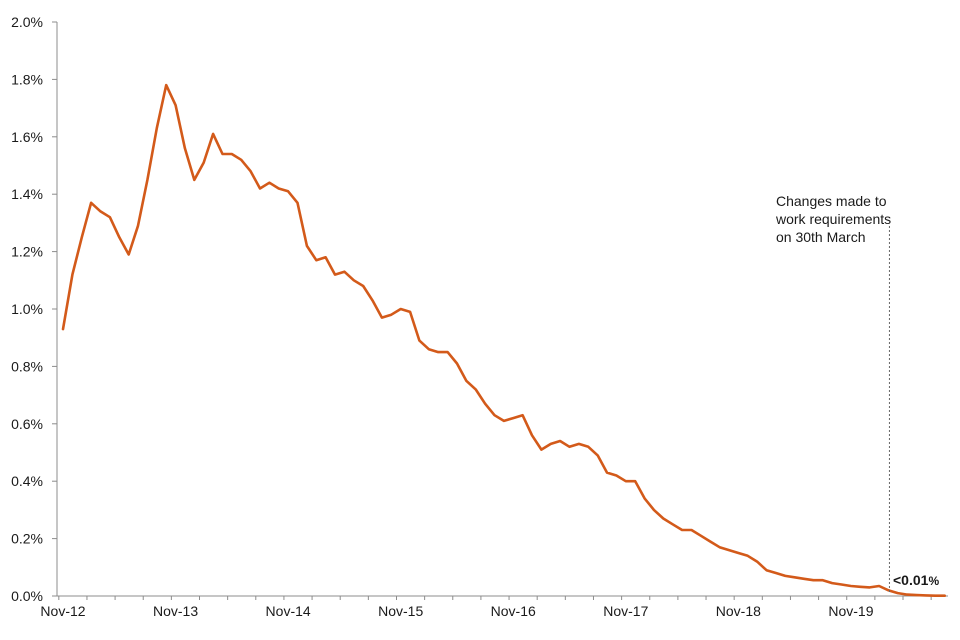 The height and width of the screenshot is (640, 960). What do you see at coordinates (831, 201) in the screenshot?
I see `annotation-line-1: Changes made to` at bounding box center [831, 201].